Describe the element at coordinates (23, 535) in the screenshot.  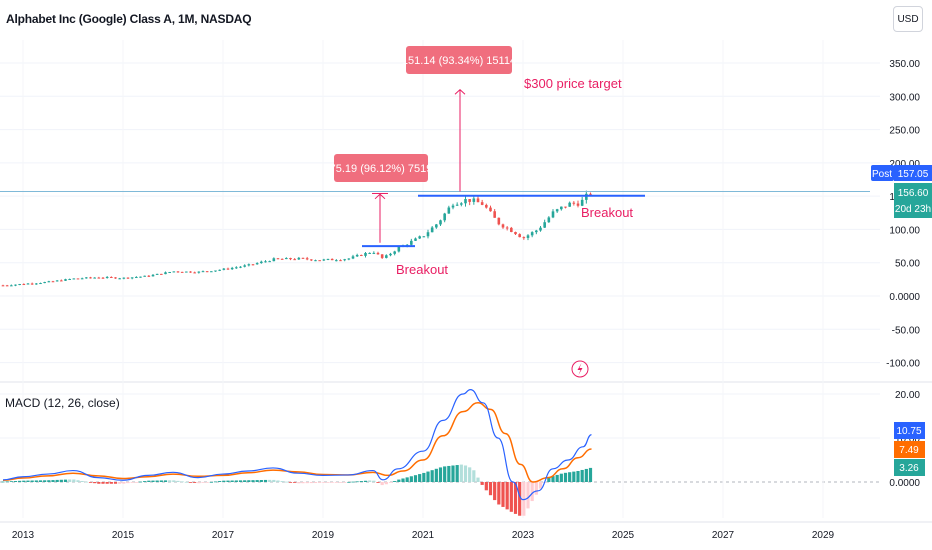
I see `time-axis-label: 2013` at that location.